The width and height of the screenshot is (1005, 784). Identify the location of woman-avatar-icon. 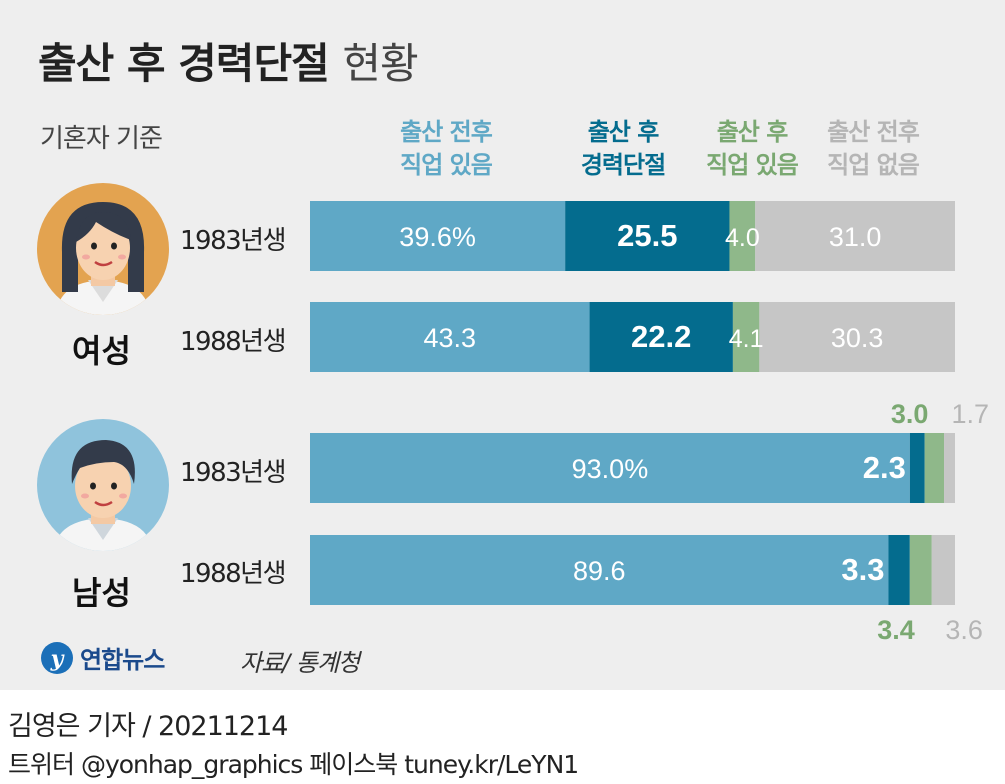
(103, 249).